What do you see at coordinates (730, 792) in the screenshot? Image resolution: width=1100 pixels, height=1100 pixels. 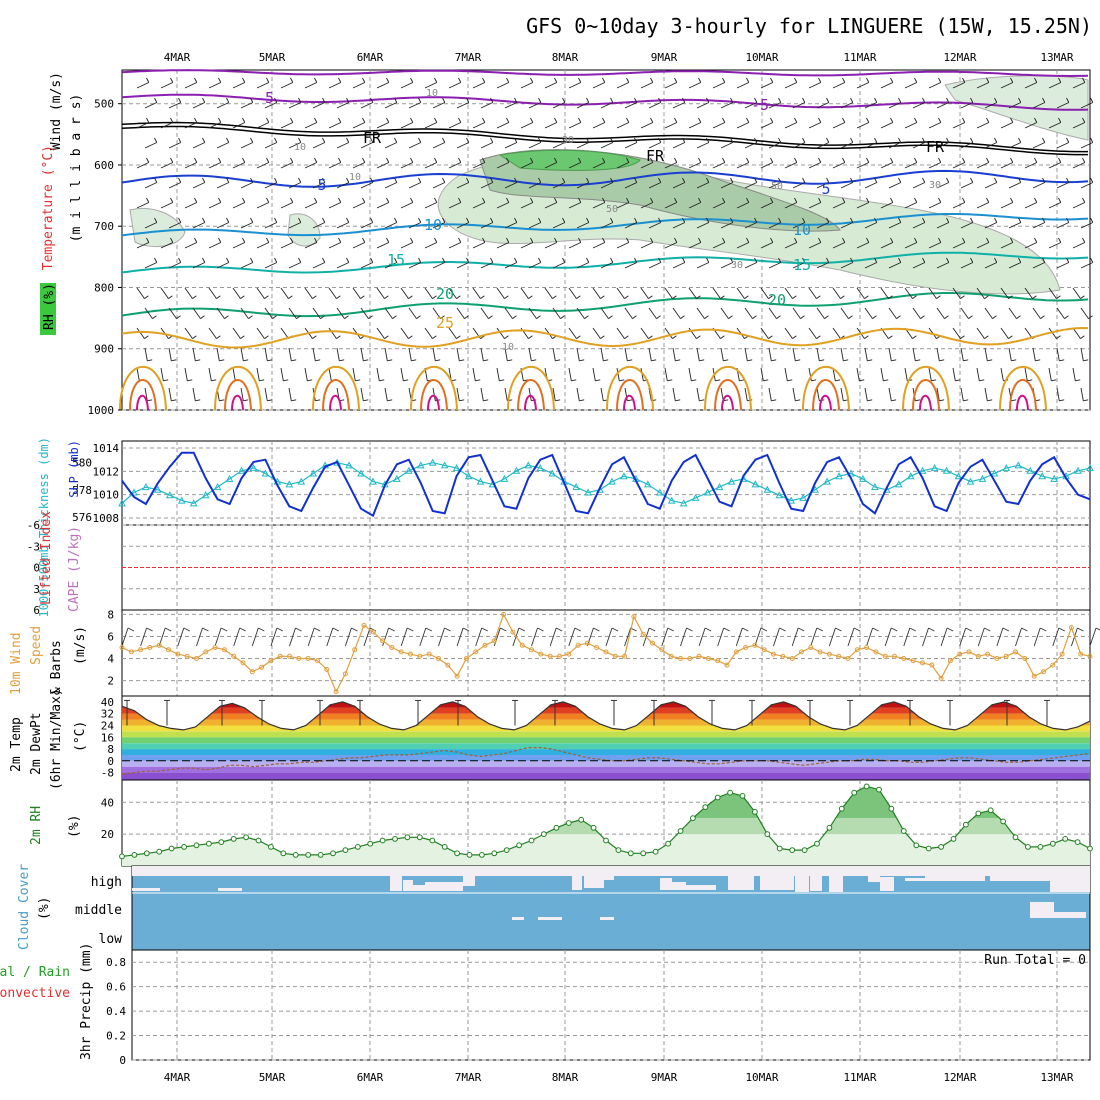 I see `rh2m-marker` at bounding box center [730, 792].